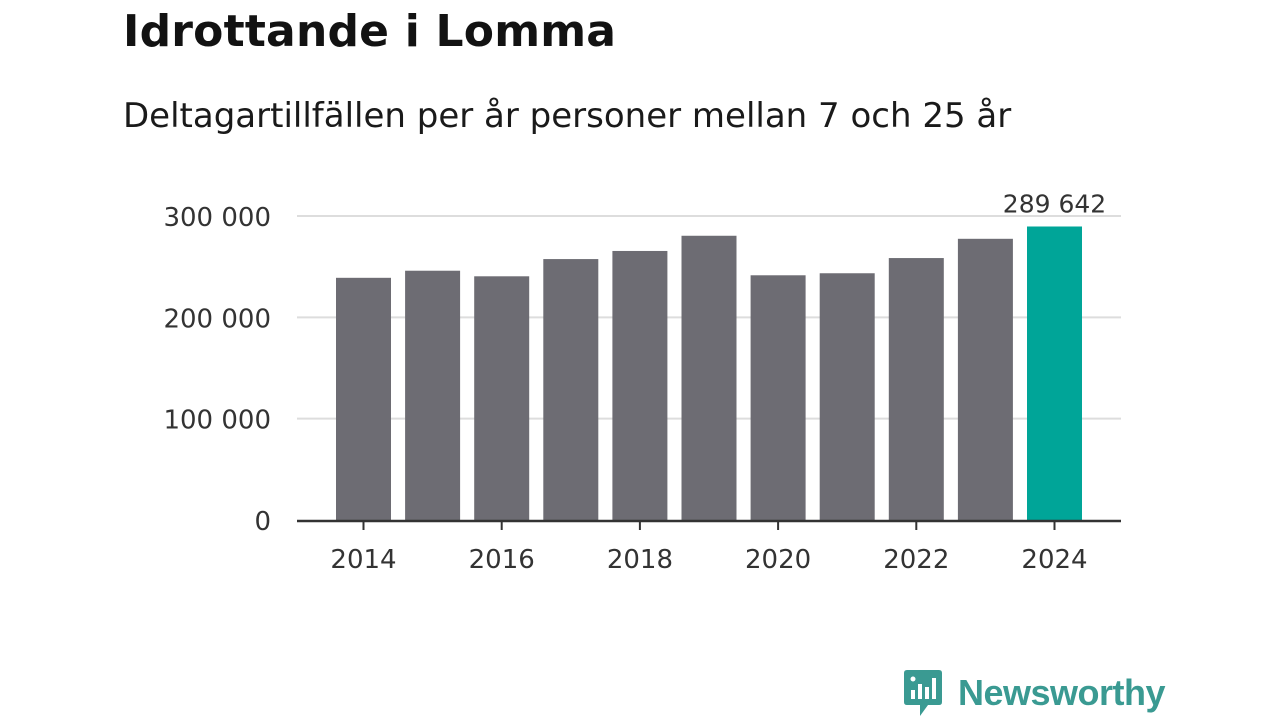 This screenshot has width=1280, height=720. I want to click on x-tick-label: 2016, so click(502, 560).